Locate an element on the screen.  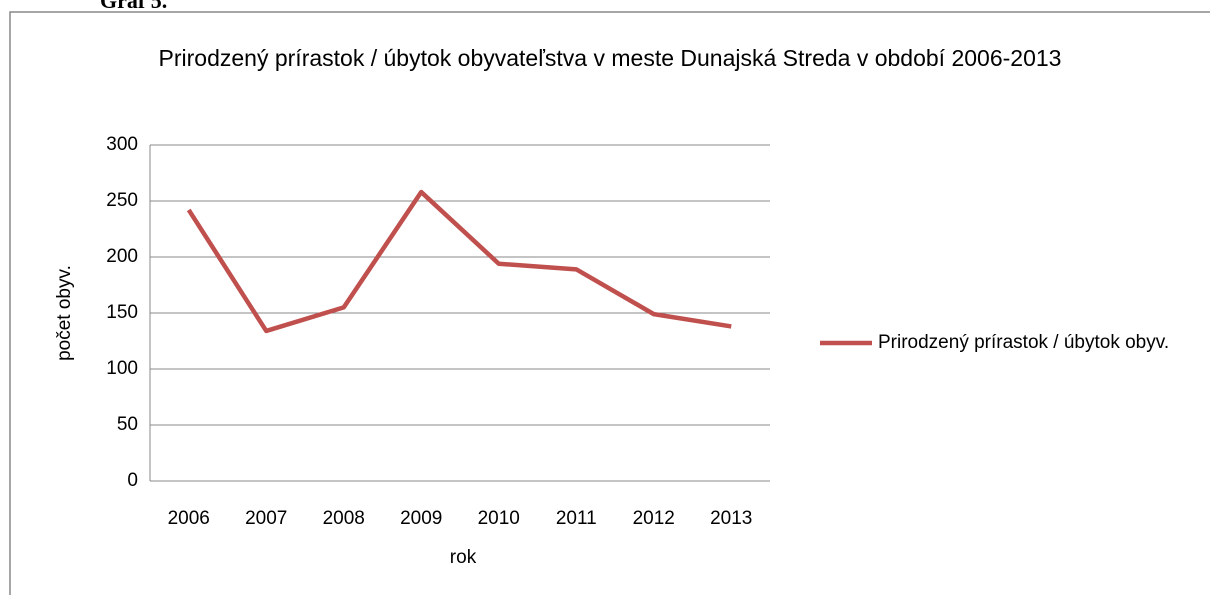
y-tick-label: 50 is located at coordinates (127, 424).